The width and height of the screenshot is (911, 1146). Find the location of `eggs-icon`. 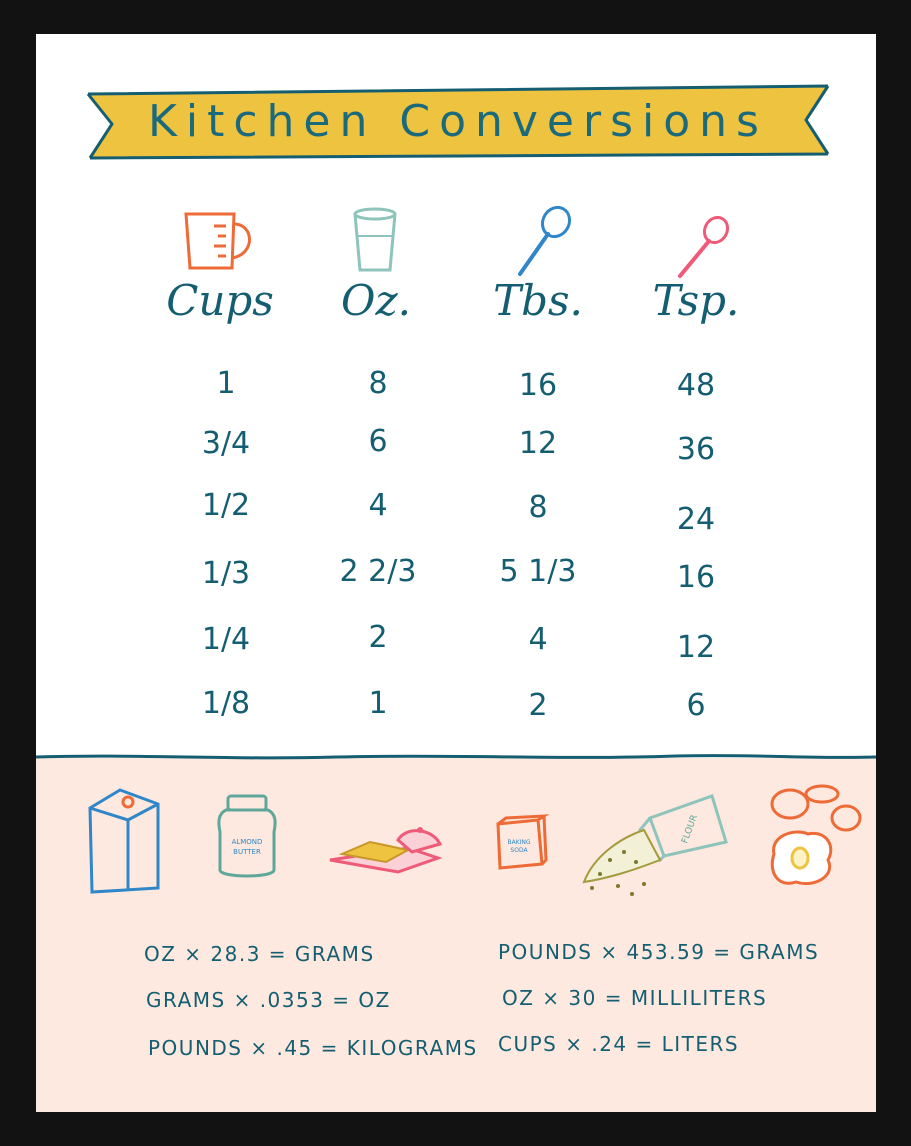

eggs-icon is located at coordinates (816, 834).